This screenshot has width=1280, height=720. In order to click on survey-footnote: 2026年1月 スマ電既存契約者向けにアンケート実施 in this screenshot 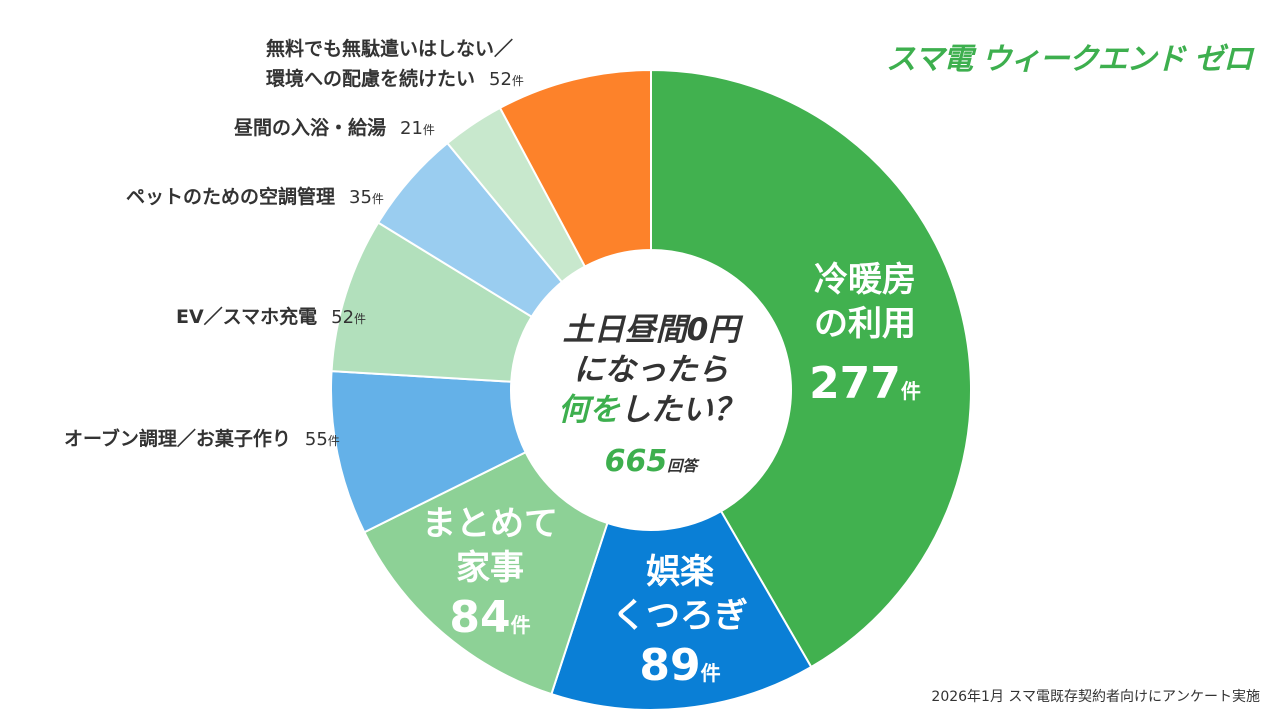, I will do `click(1095, 697)`.